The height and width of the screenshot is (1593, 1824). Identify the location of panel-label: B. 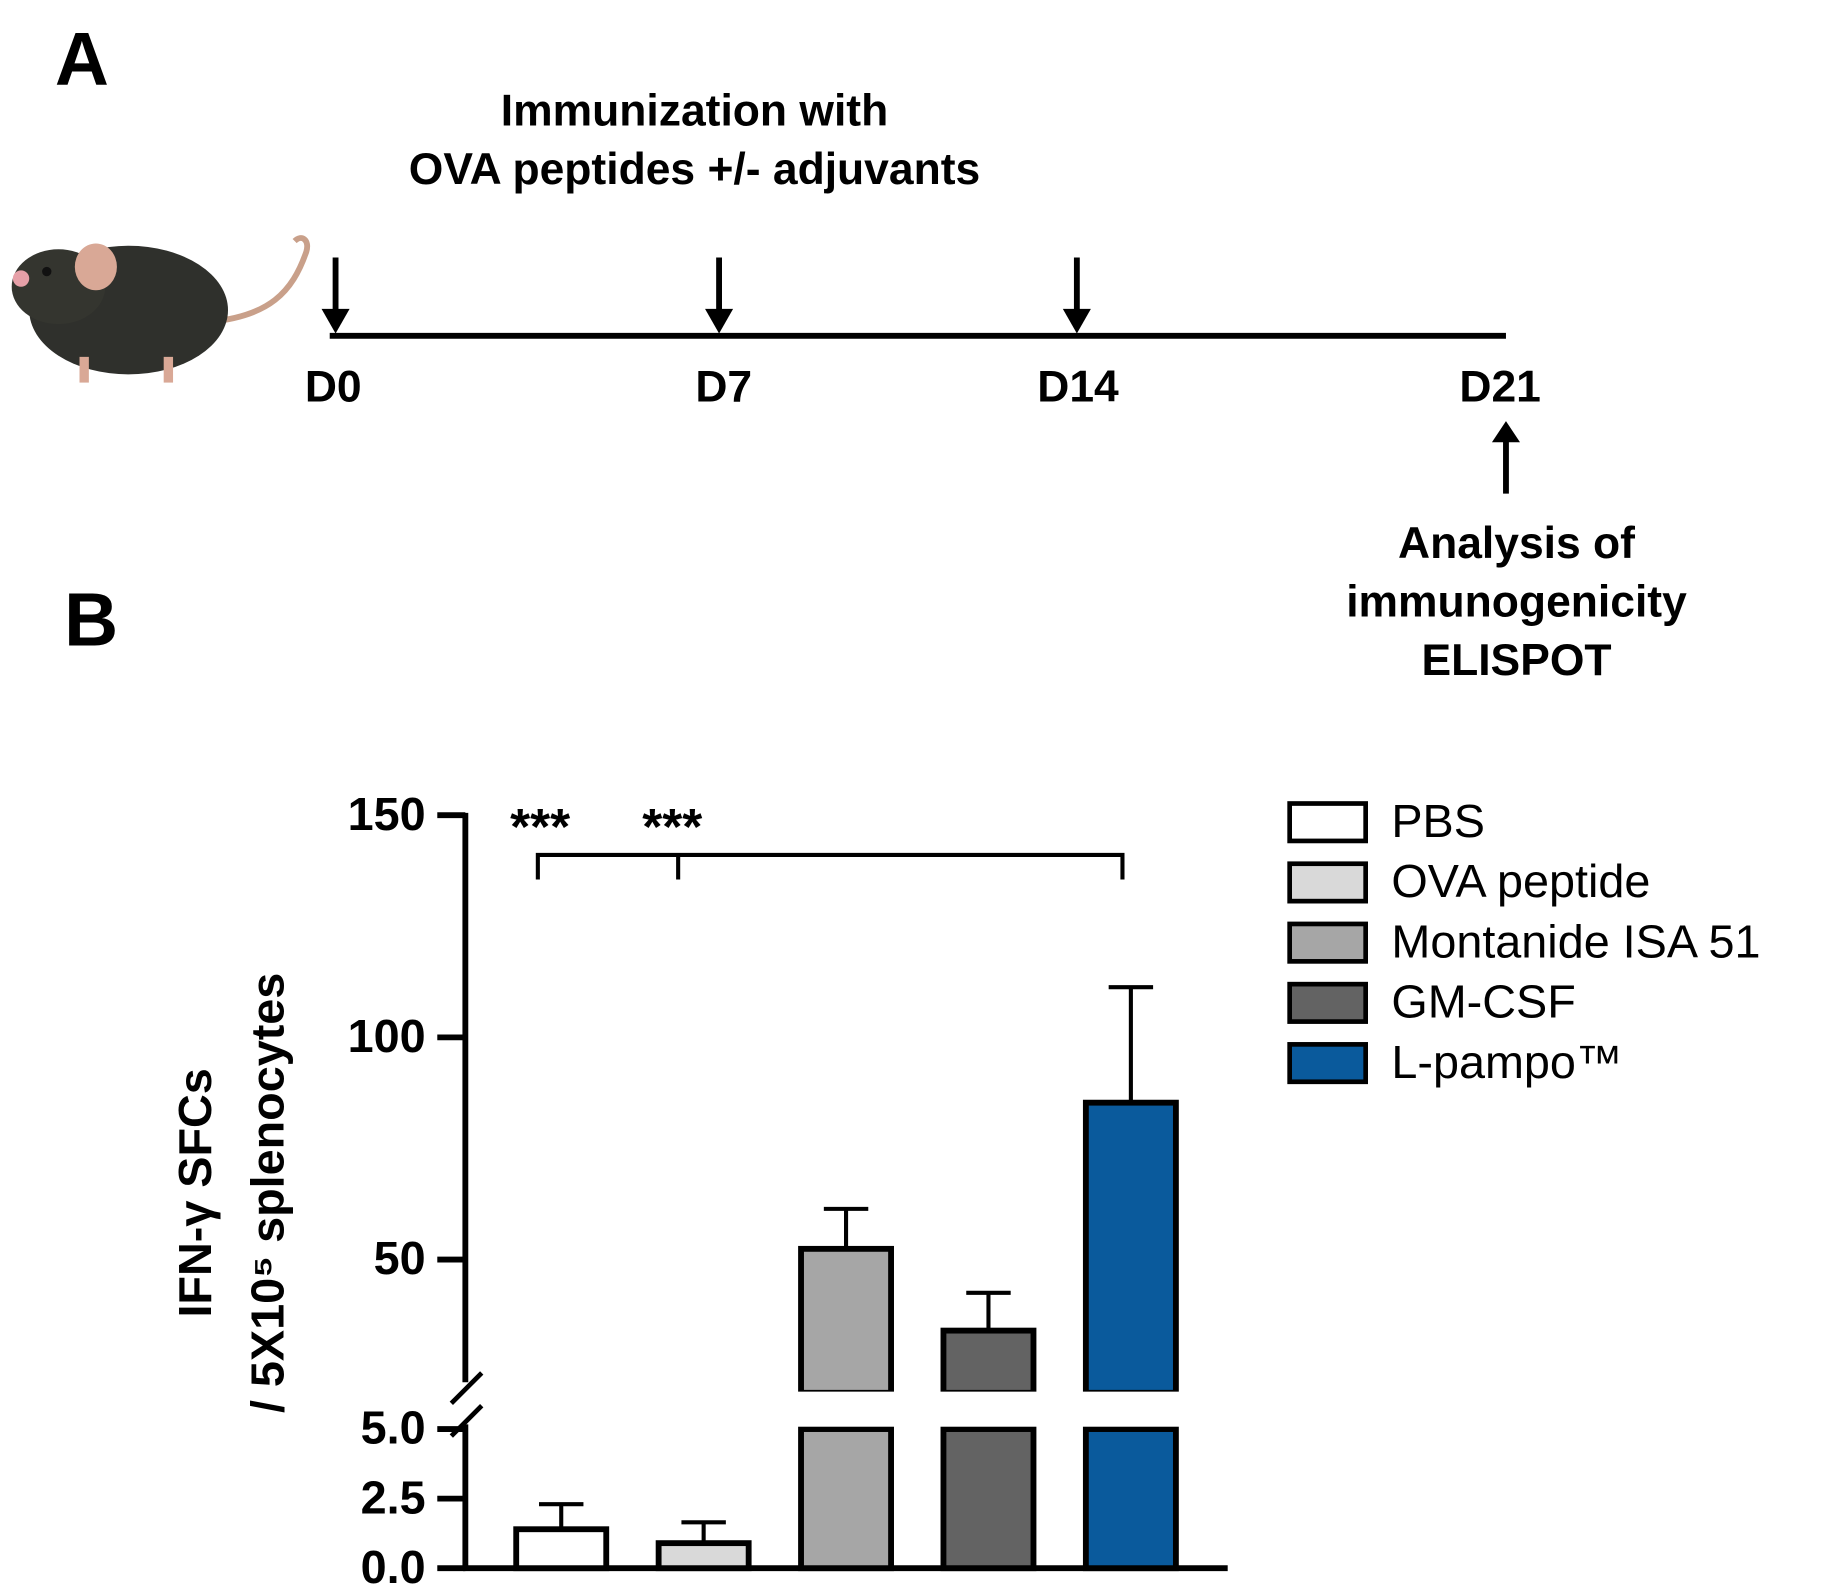
(91, 620).